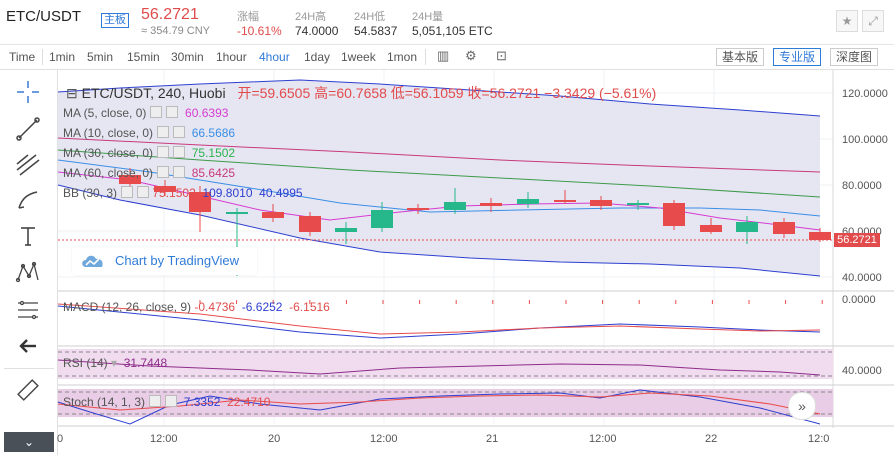 The image size is (894, 455). What do you see at coordinates (149, 153) in the screenshot?
I see `ma30-legend: MA (30, close, 0) 75.1502` at bounding box center [149, 153].